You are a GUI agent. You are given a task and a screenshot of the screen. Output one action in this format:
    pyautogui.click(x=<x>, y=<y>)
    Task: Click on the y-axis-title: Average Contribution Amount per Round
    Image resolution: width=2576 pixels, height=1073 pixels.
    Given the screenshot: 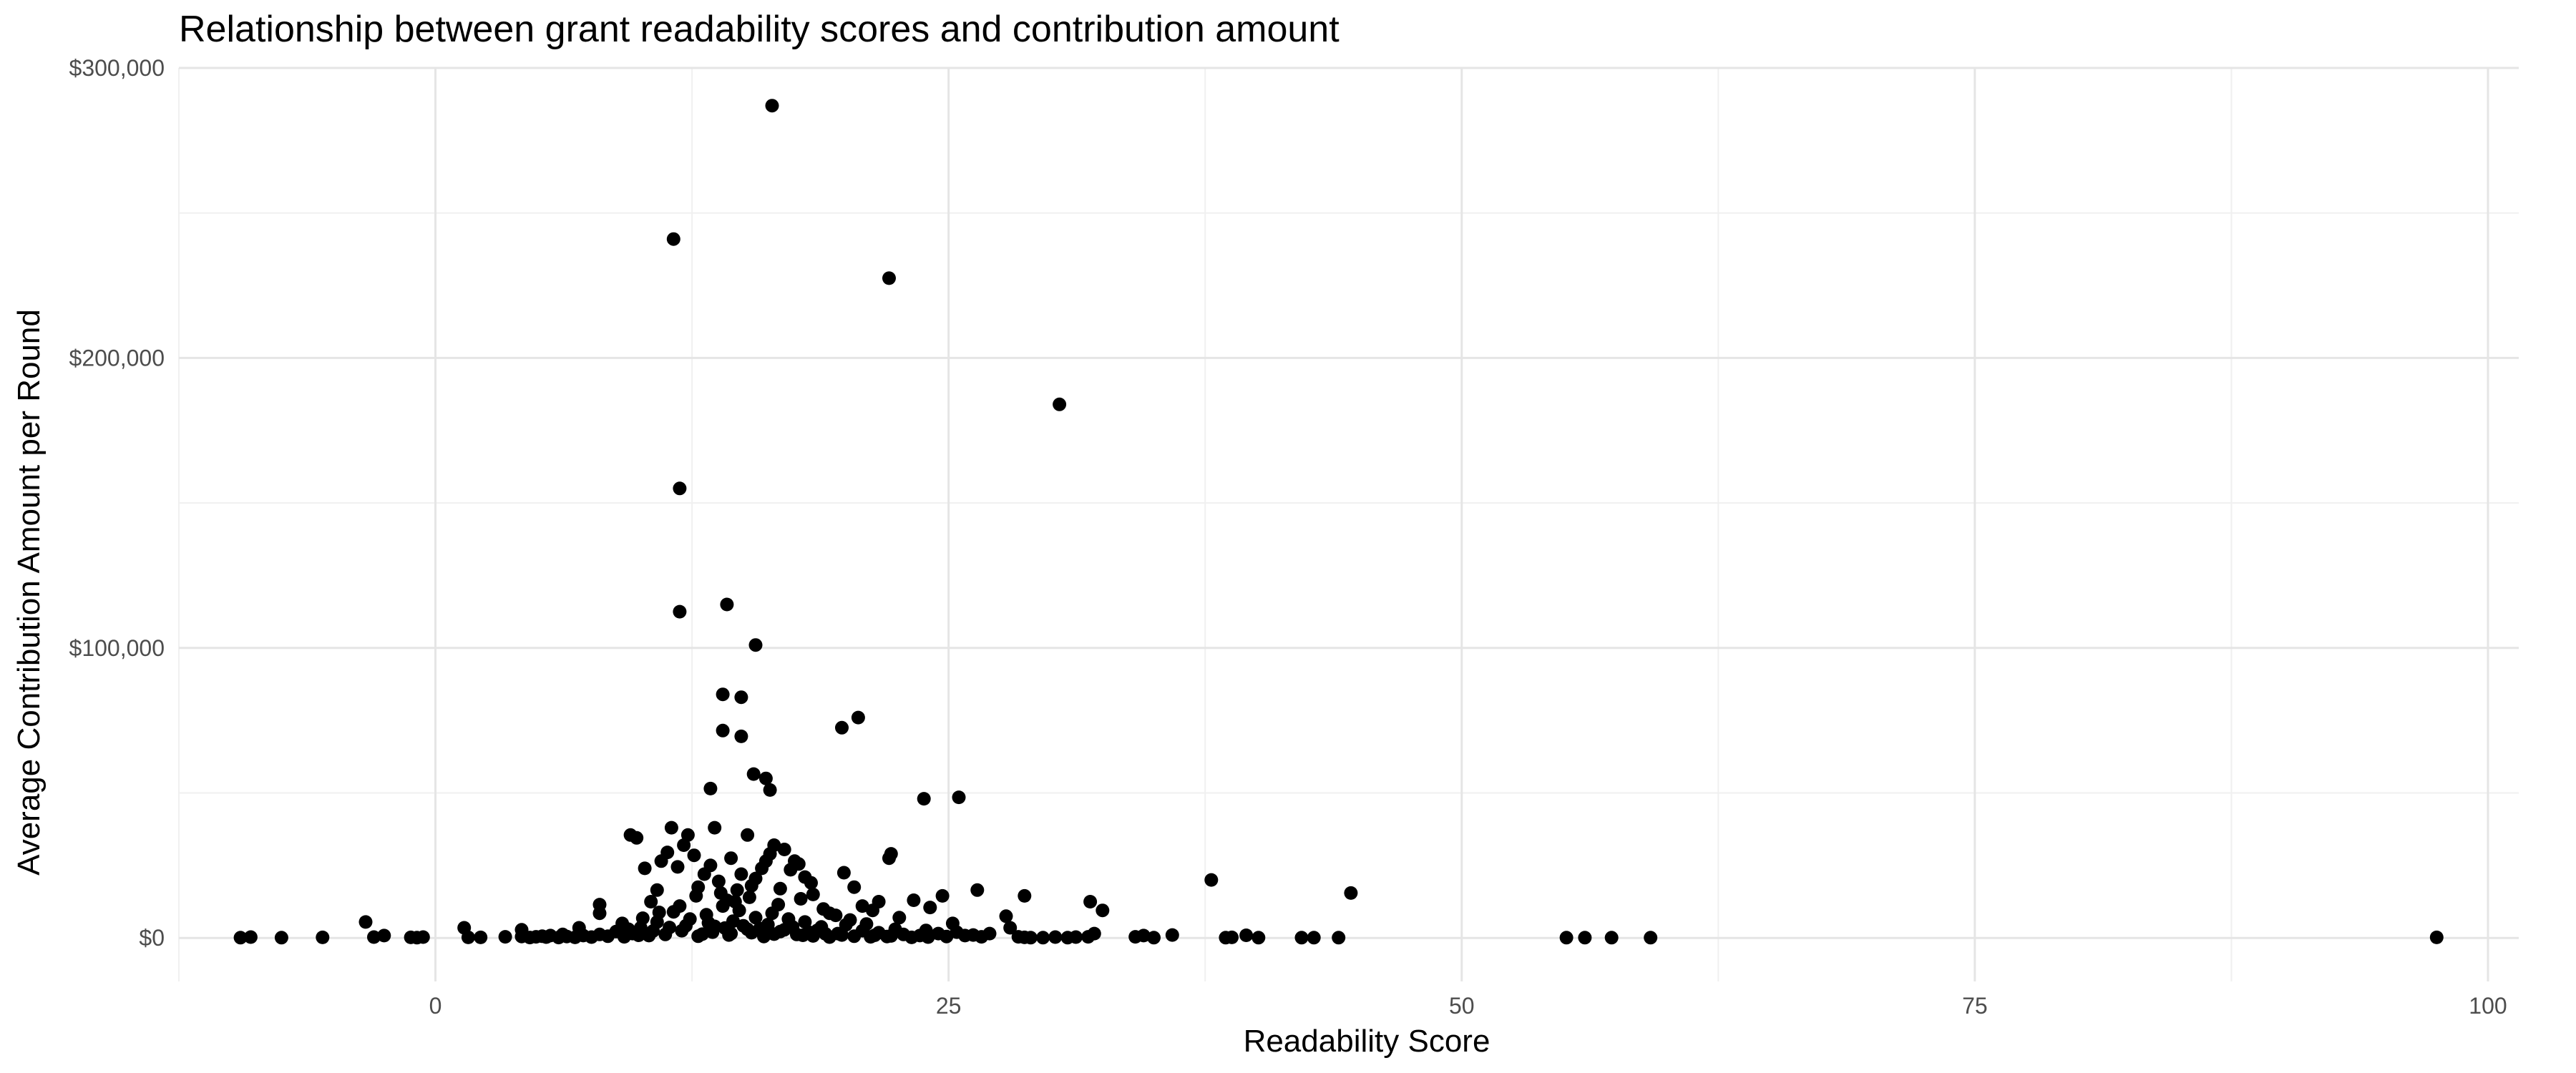 What is the action you would take?
    pyautogui.click(x=29, y=592)
    